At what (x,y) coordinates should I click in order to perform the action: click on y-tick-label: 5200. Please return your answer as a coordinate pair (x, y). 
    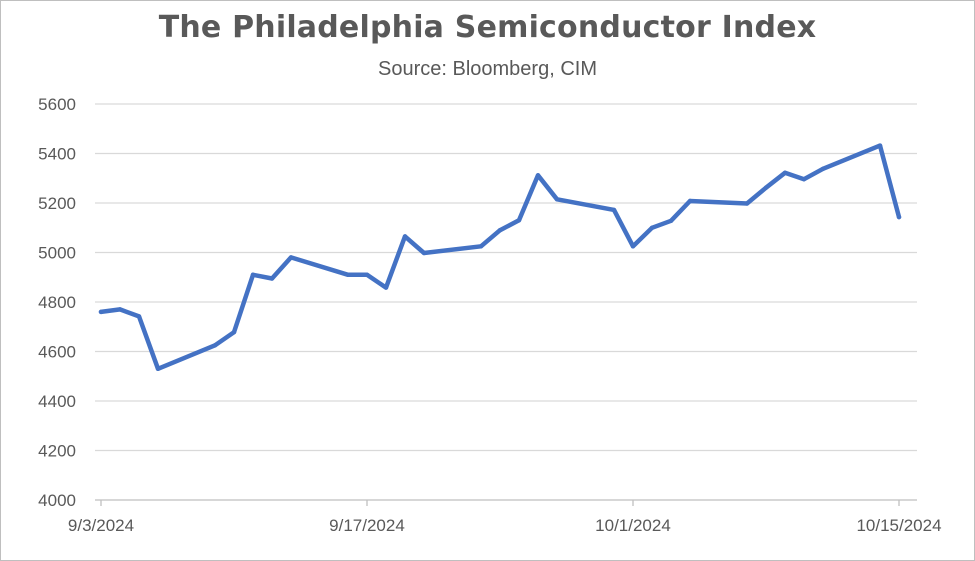
    Looking at the image, I should click on (57, 203).